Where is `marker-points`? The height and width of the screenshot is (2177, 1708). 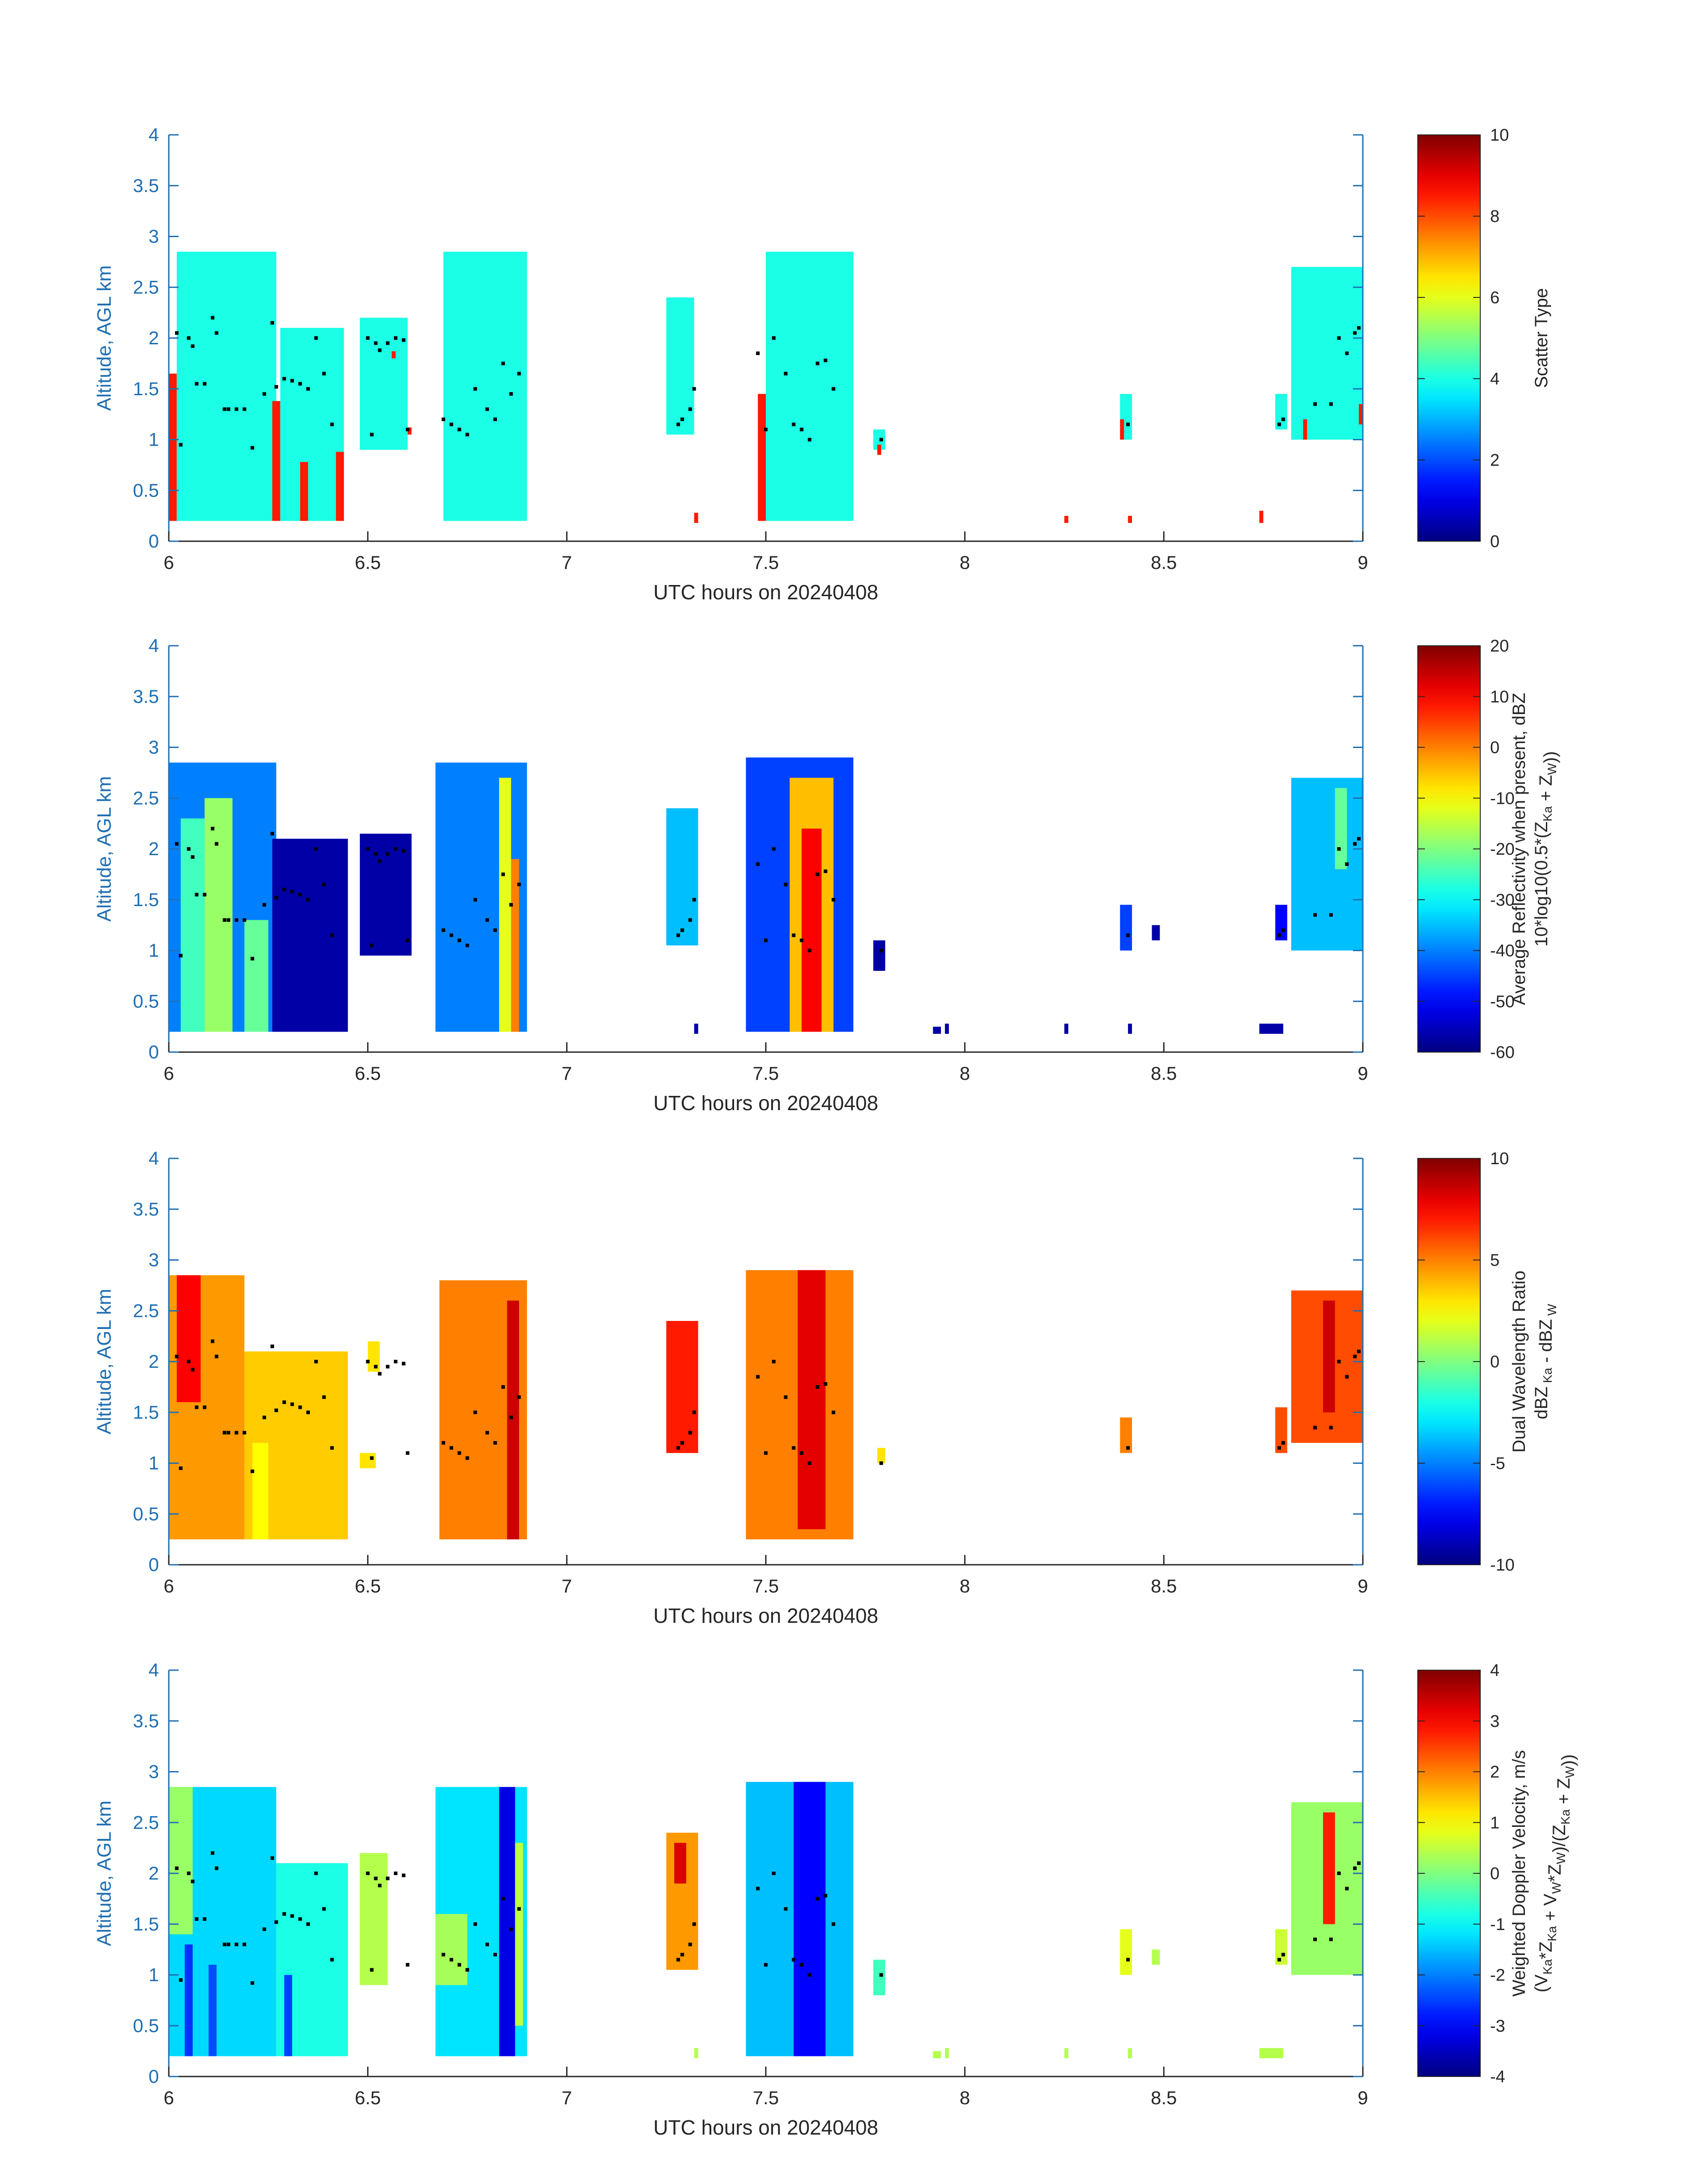
marker-points is located at coordinates (768, 1918).